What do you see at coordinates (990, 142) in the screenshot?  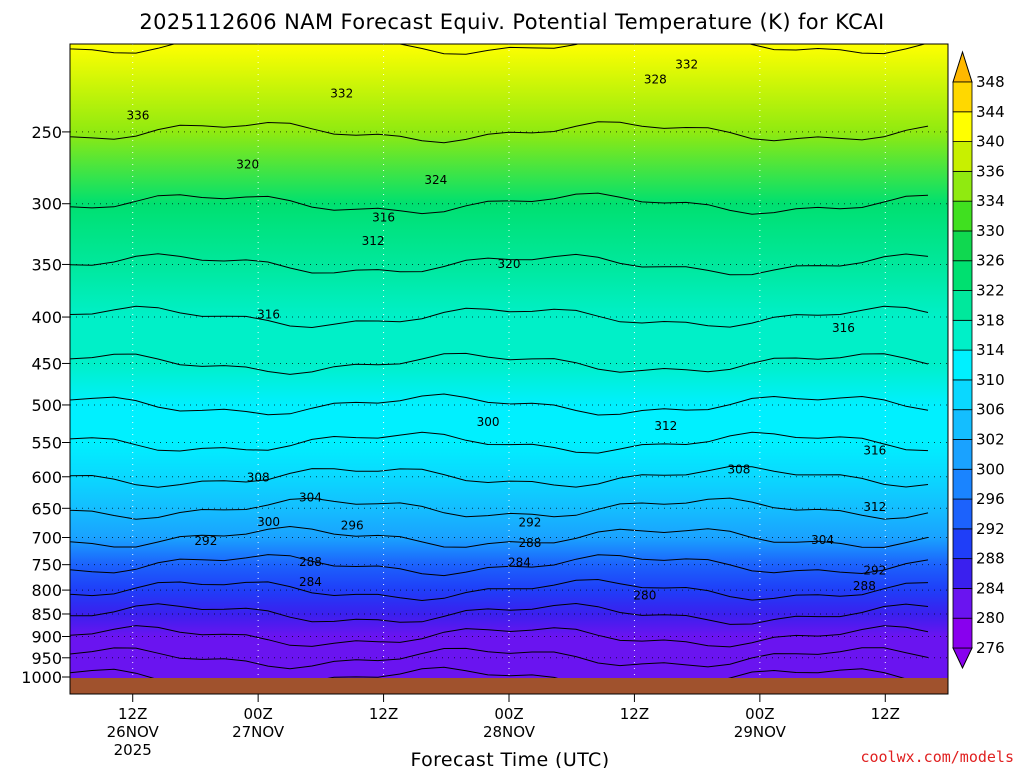 I see `colorbar-label: 340` at bounding box center [990, 142].